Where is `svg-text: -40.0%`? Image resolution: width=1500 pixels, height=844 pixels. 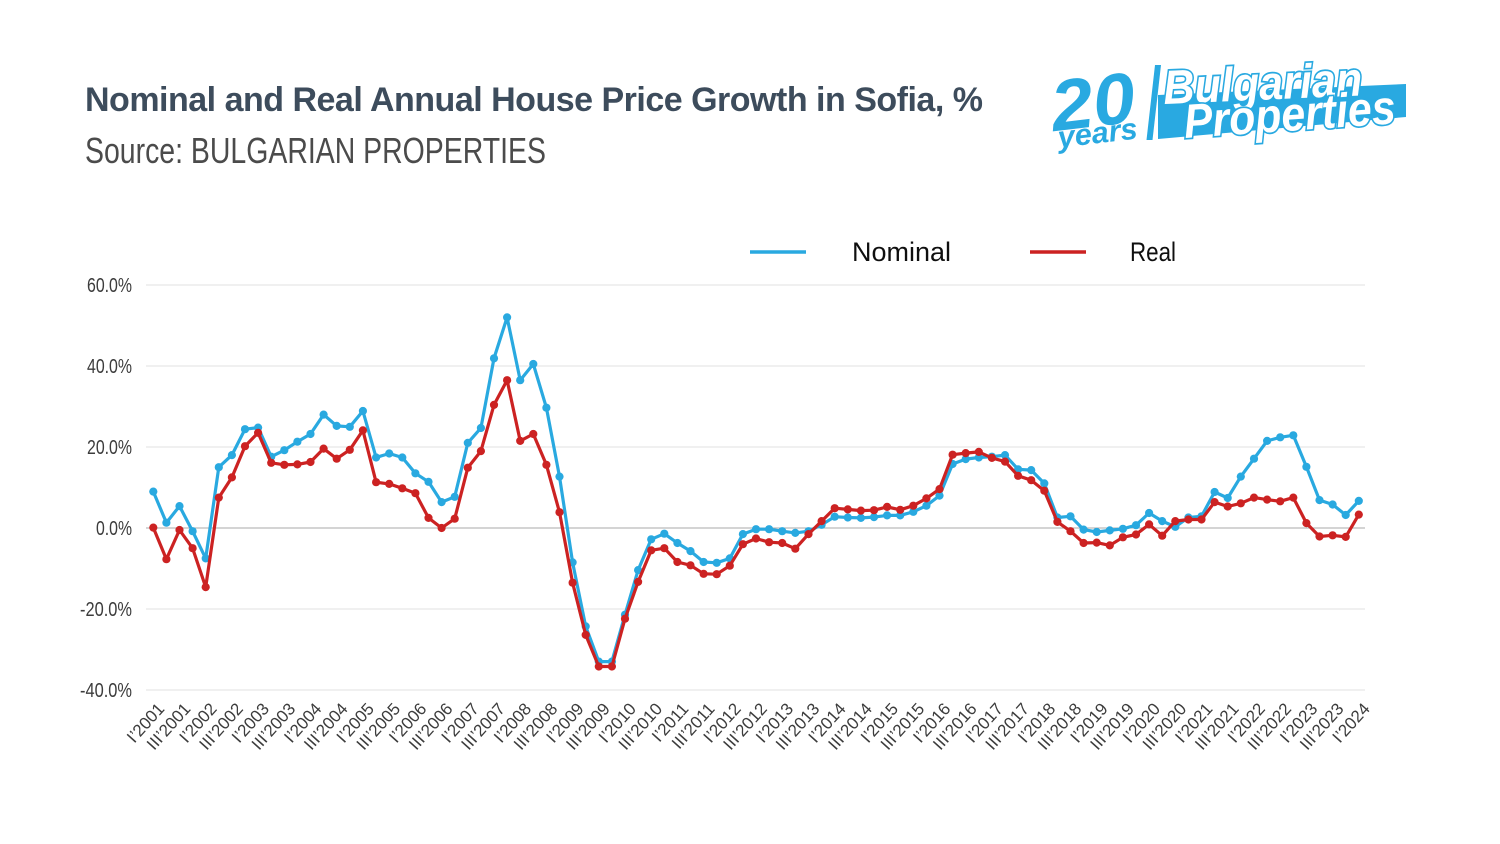
svg-text: -40.0% is located at coordinates (106, 691).